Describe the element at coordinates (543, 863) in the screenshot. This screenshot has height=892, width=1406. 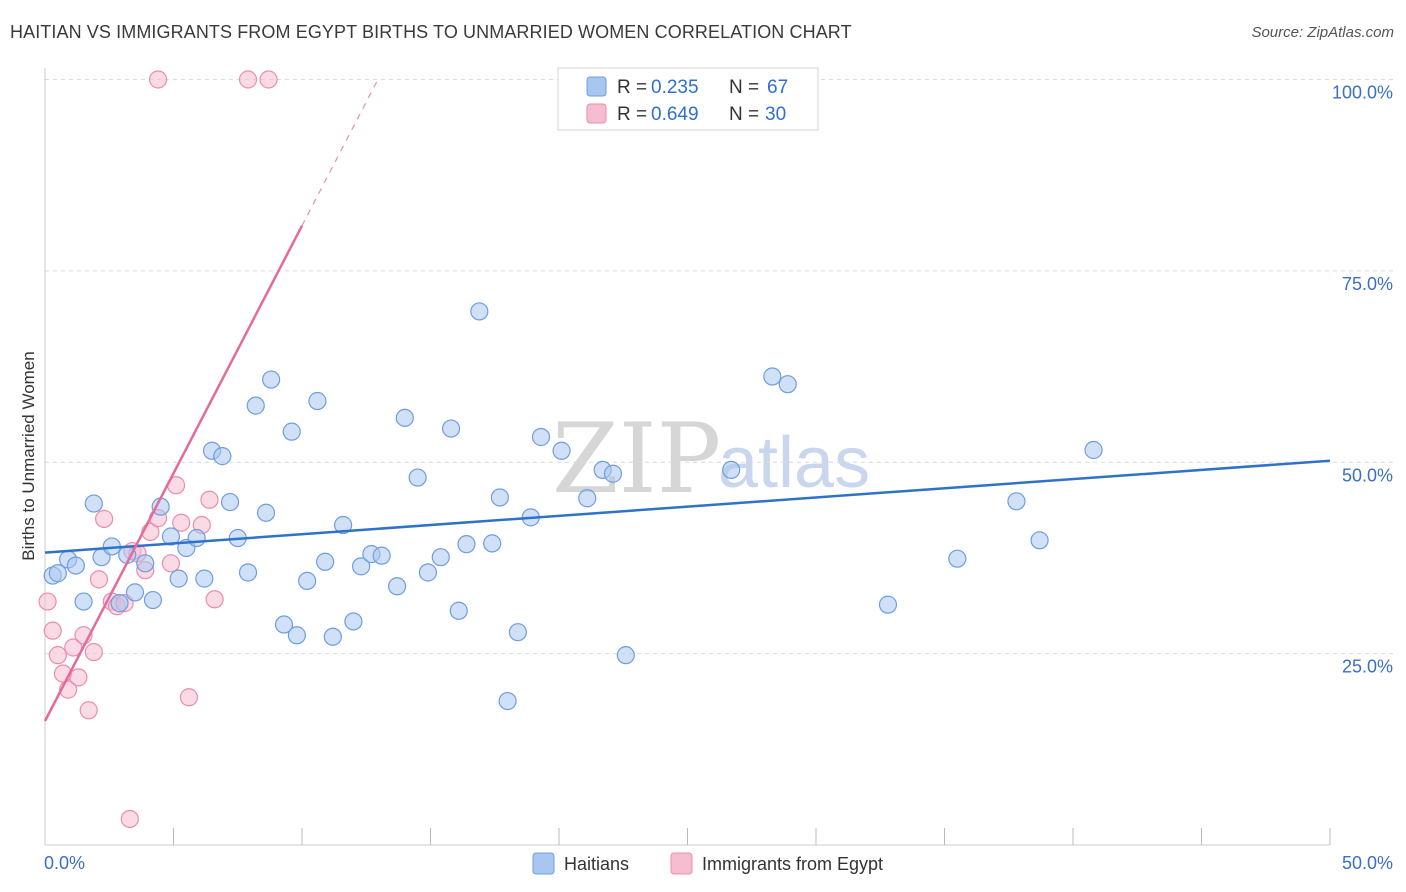
I see `bottom-legend-swatch-haitians` at that location.